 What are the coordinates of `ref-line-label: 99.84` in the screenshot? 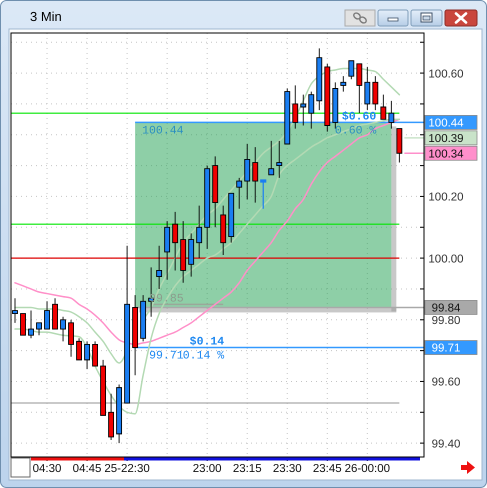 It's located at (446, 308).